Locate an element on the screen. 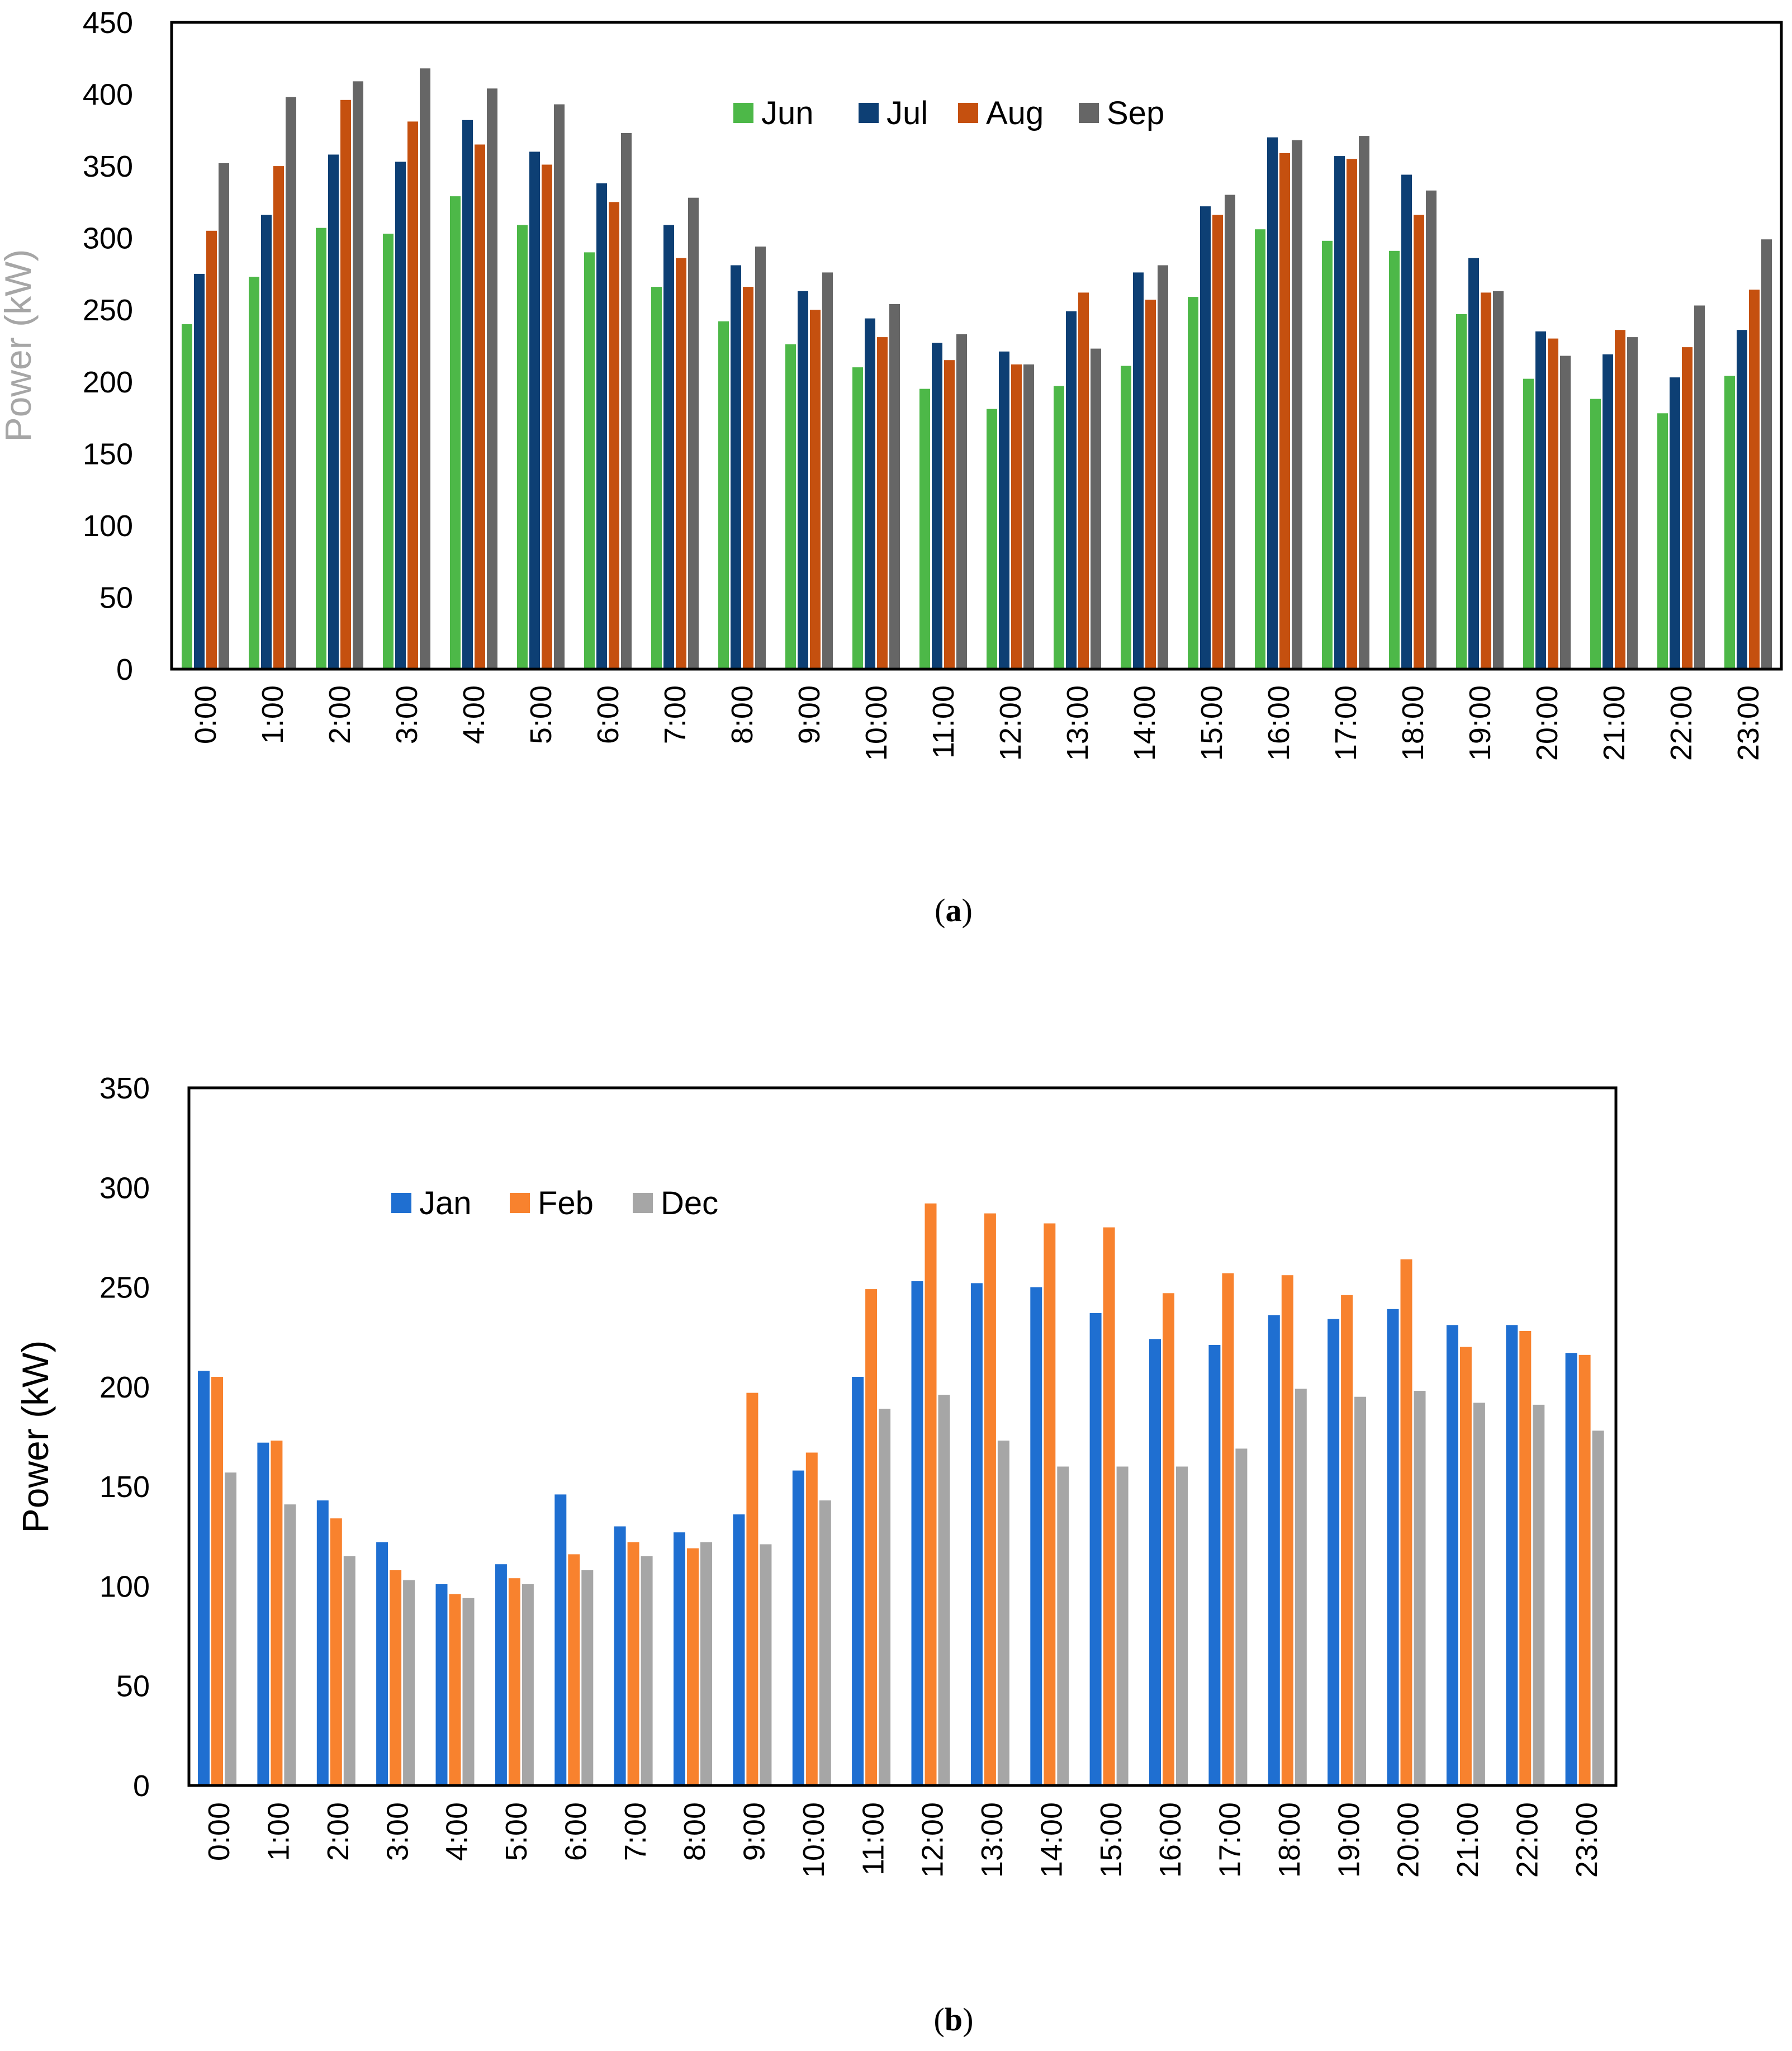 The width and height of the screenshot is (1792, 2051). chart-a-x-tick-label: 21:00 is located at coordinates (1614, 723).